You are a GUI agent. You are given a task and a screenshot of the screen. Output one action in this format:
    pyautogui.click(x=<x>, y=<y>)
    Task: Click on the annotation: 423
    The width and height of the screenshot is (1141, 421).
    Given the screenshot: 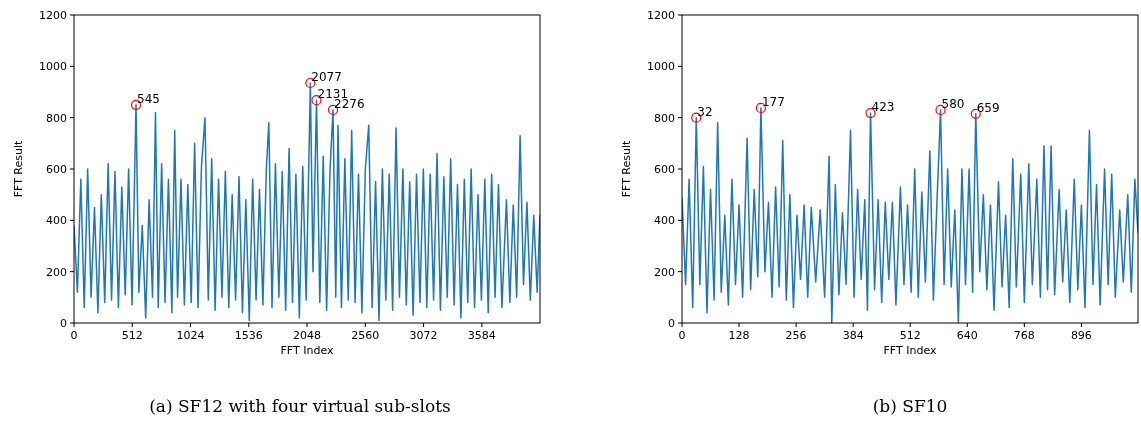 What is the action you would take?
    pyautogui.click(x=883, y=107)
    